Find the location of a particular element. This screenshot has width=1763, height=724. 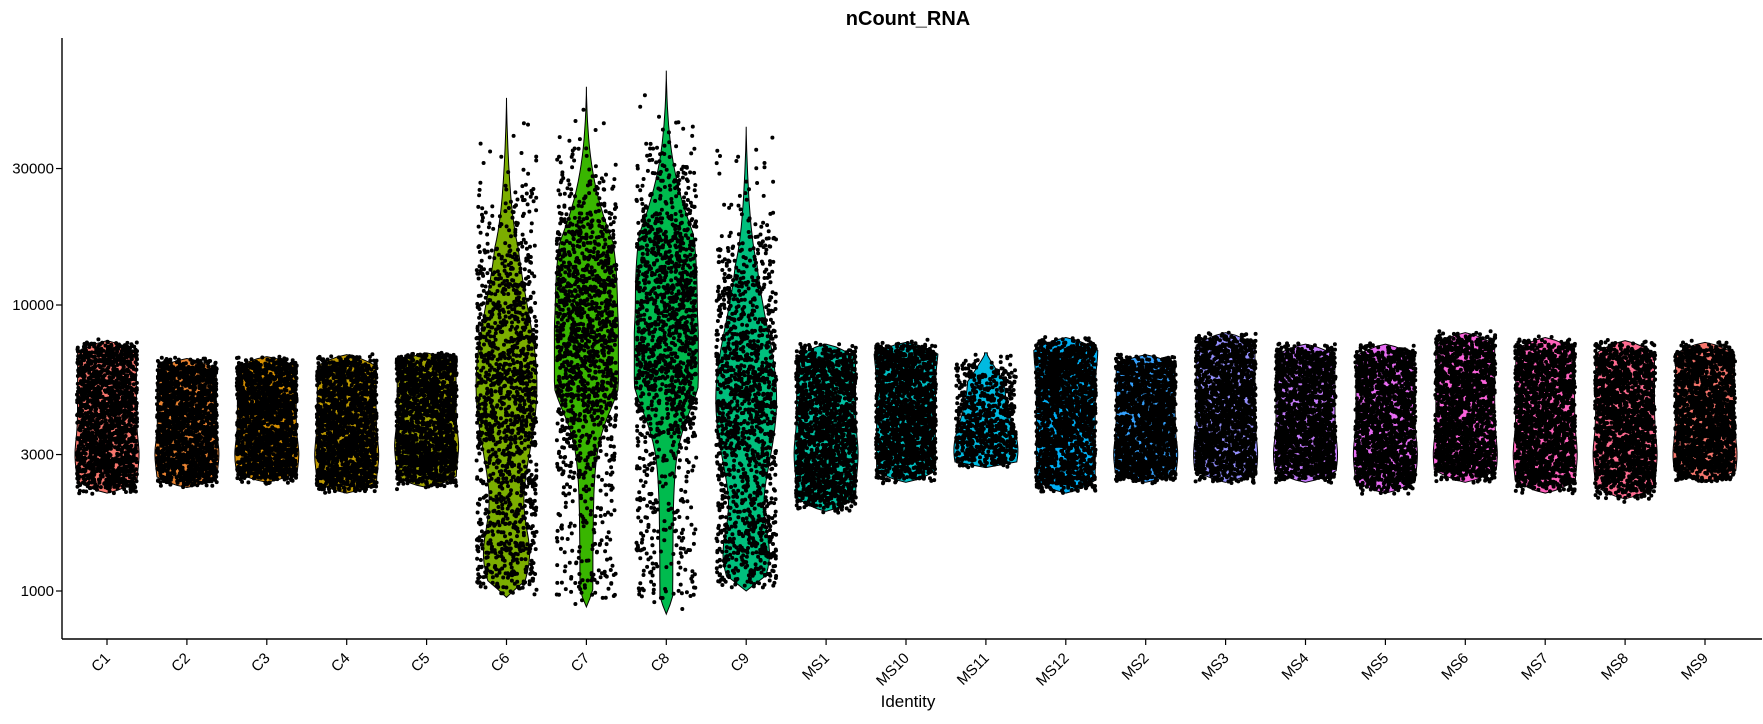

x-tick-label-C2: C2 is located at coordinates (181, 663).